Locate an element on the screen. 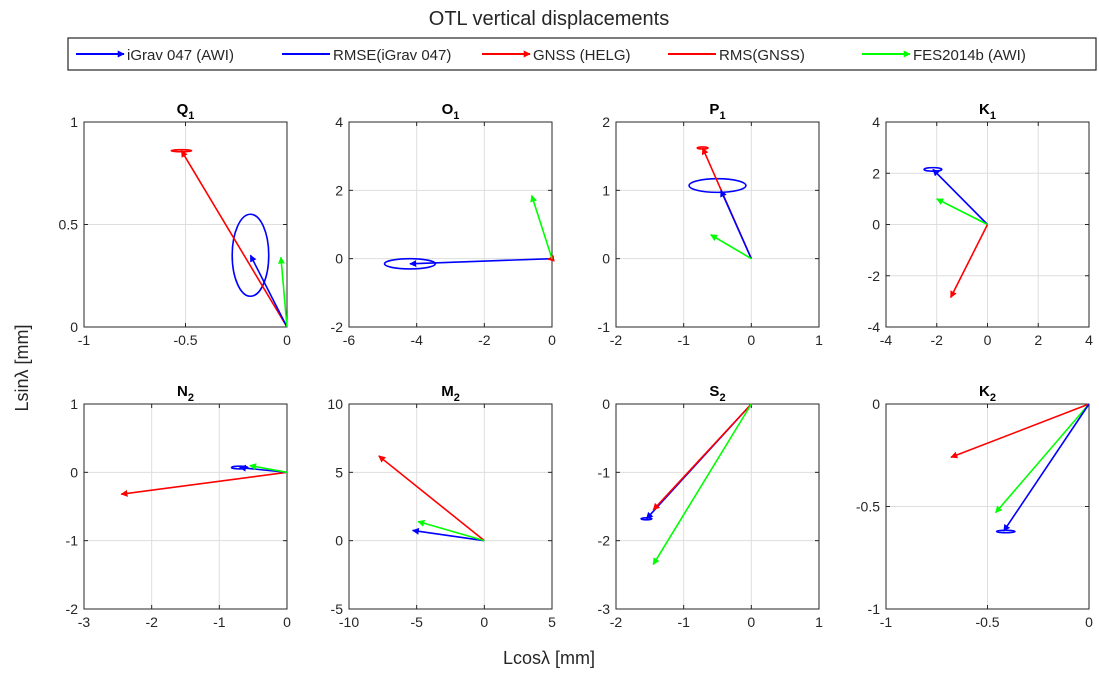 The height and width of the screenshot is (676, 1099). y-tick-label: 0.5 is located at coordinates (69, 225).